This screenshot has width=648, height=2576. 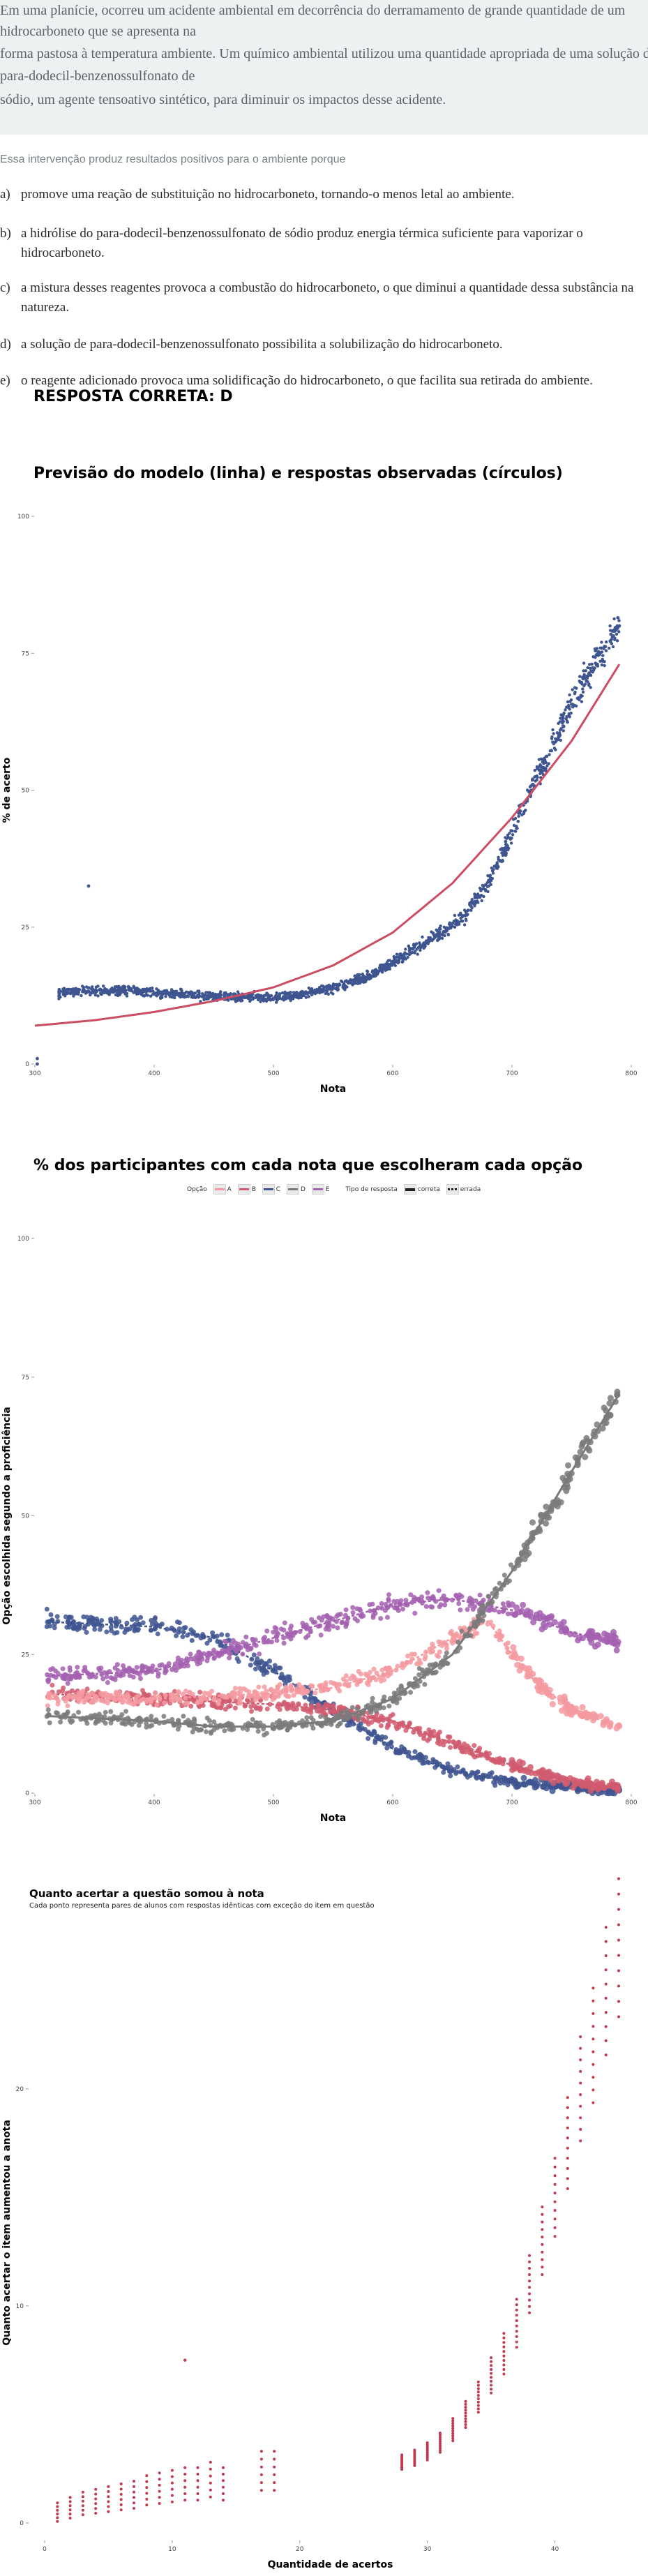 I want to click on option-letter: b), so click(x=5, y=233).